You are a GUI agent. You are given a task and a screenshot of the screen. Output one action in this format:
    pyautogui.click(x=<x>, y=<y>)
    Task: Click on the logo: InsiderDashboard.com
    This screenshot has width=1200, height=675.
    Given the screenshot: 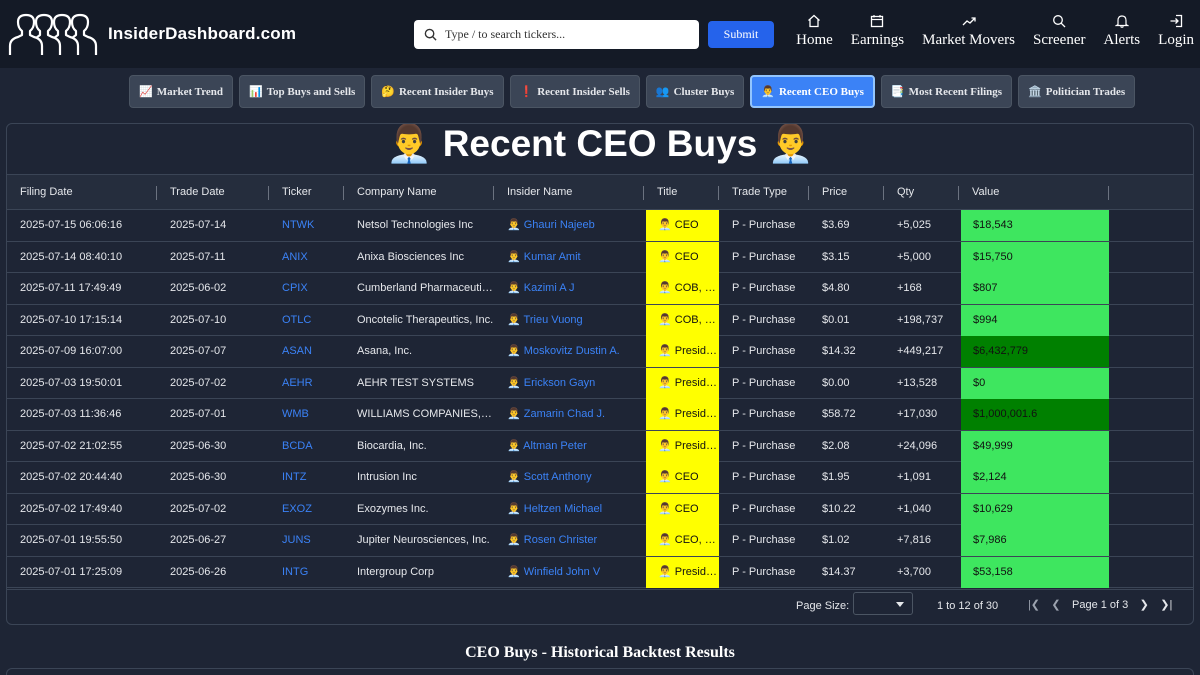 What is the action you would take?
    pyautogui.click(x=152, y=34)
    